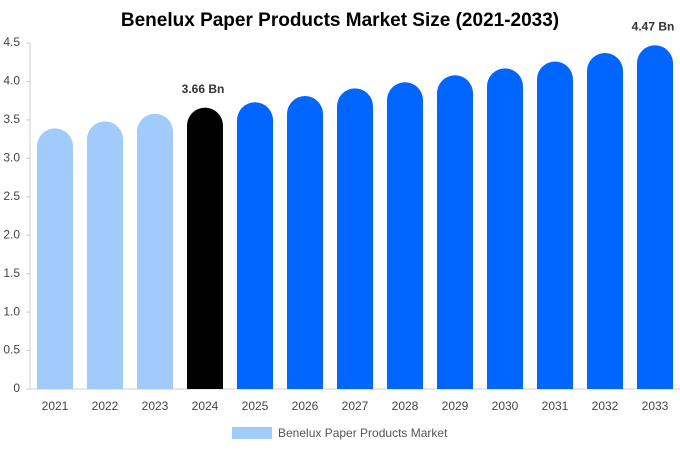 The width and height of the screenshot is (680, 450). Describe the element at coordinates (11, 158) in the screenshot. I see `y-tick-label: 3.0` at that location.